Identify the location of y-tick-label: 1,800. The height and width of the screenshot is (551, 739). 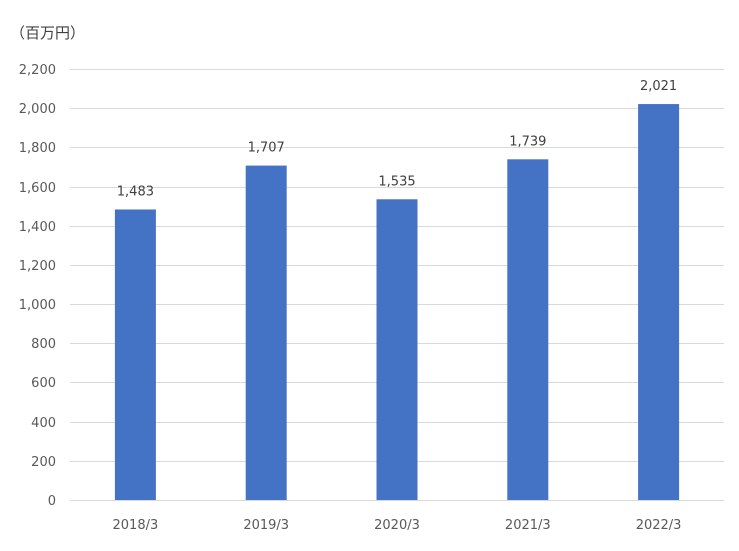
(37, 148).